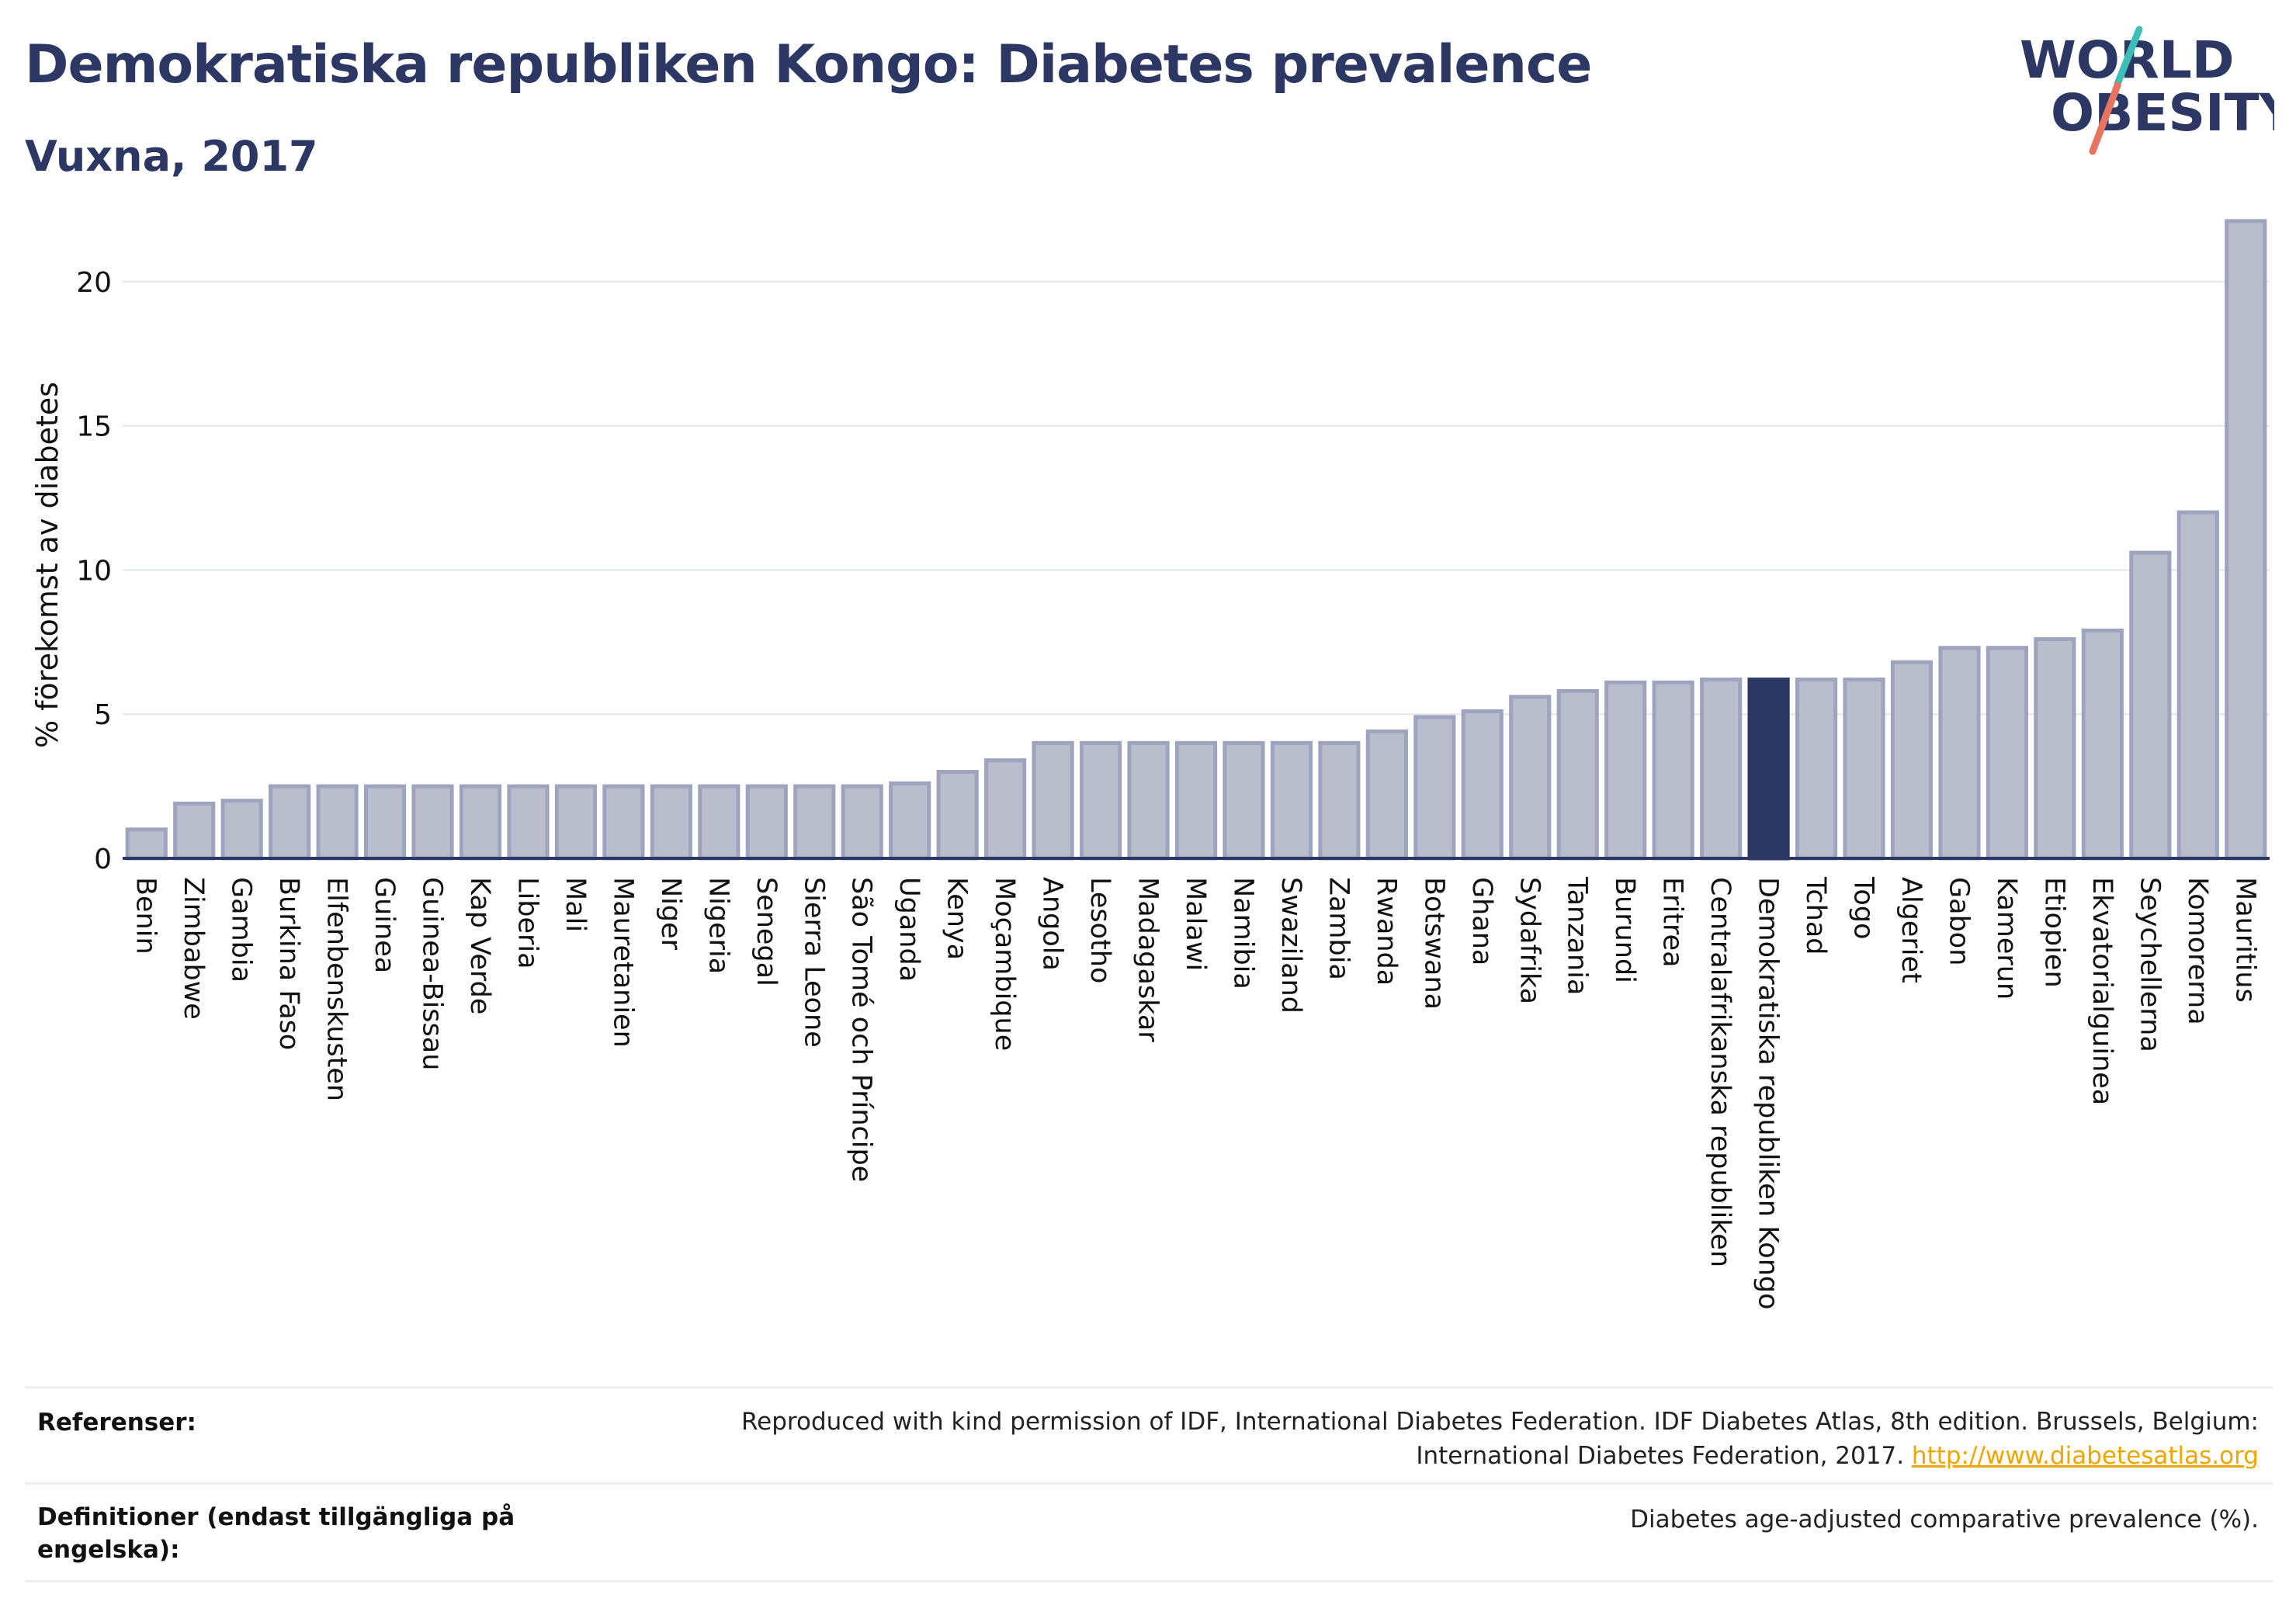 This screenshot has height=1622, width=2296. Describe the element at coordinates (1481, 921) in the screenshot. I see `x-tick-label: Ghana` at that location.